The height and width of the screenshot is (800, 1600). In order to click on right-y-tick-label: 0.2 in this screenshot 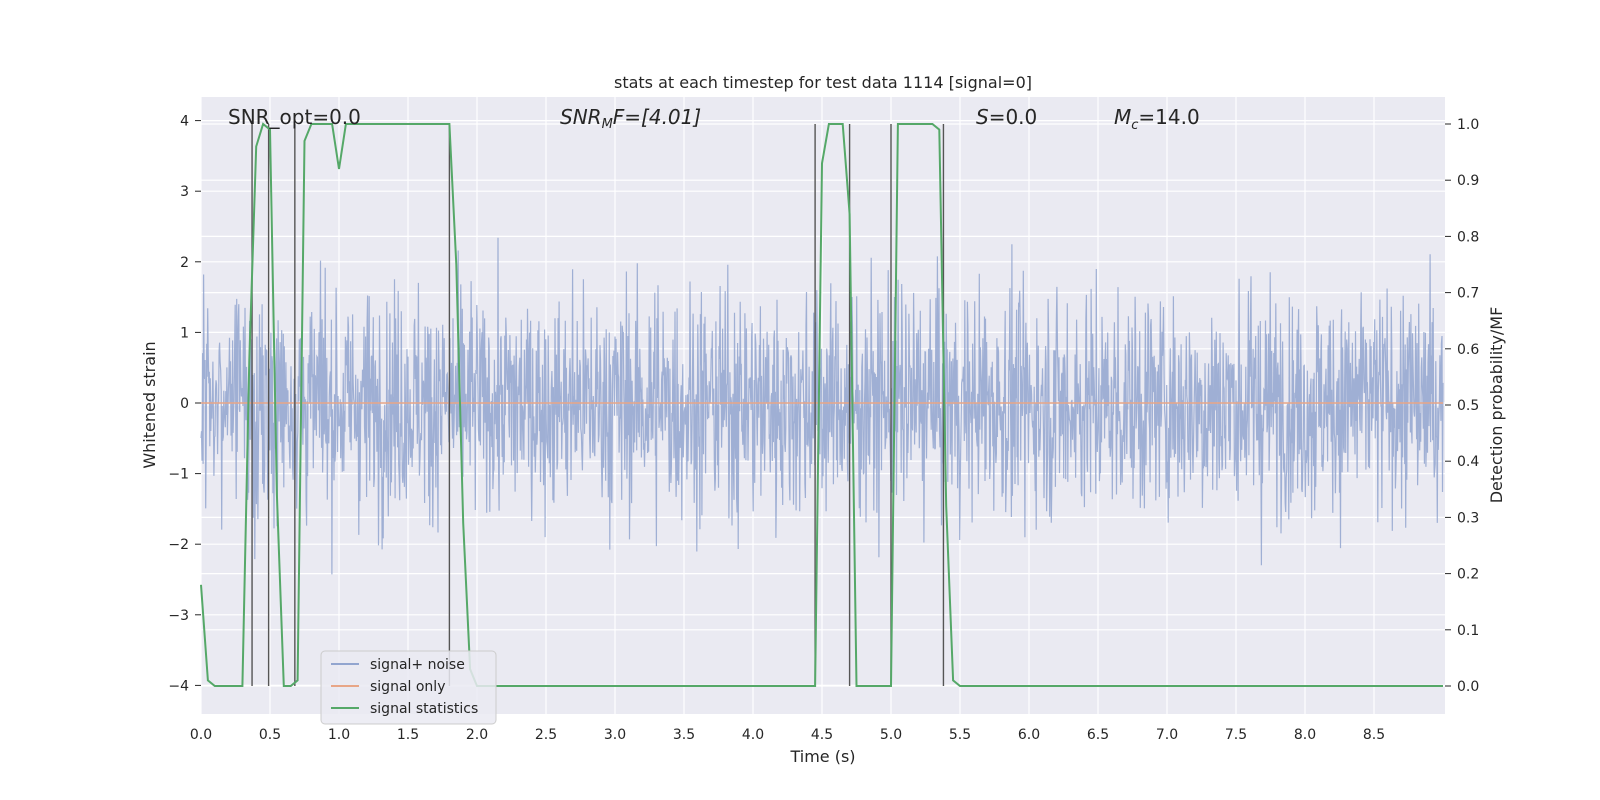, I will do `click(1468, 575)`.